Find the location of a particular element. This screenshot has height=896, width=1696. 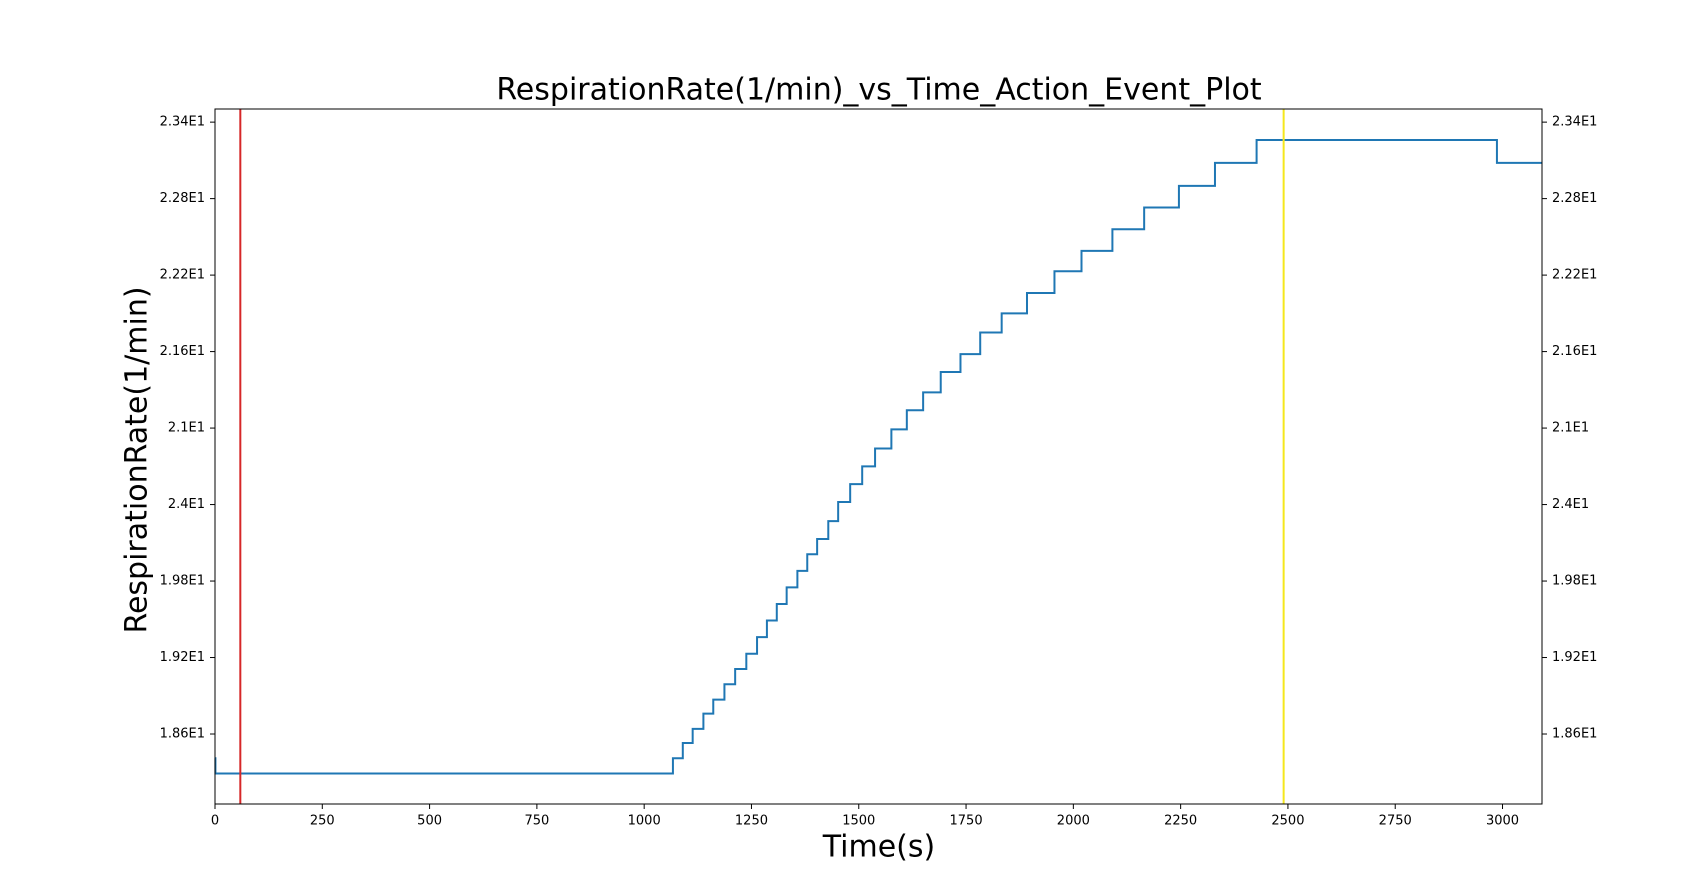

y-tick-label: 2.22E1 is located at coordinates (182, 275).